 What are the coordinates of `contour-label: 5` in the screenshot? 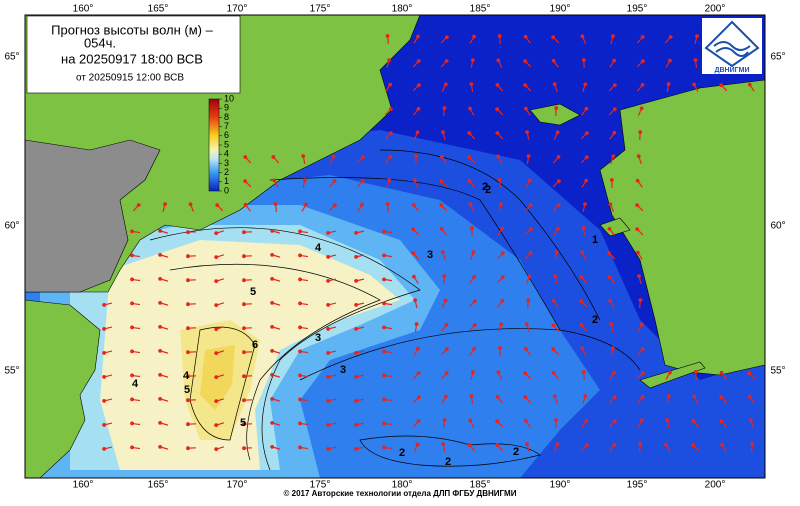 It's located at (253, 292).